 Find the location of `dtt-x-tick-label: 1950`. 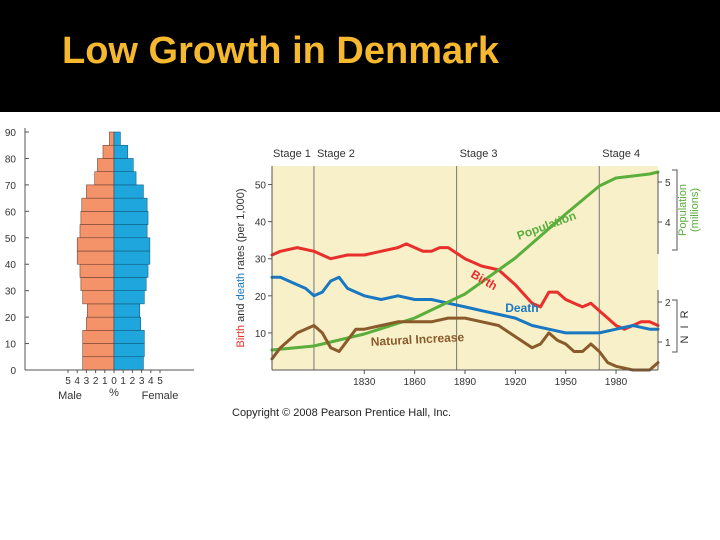

dtt-x-tick-label: 1950 is located at coordinates (566, 382).